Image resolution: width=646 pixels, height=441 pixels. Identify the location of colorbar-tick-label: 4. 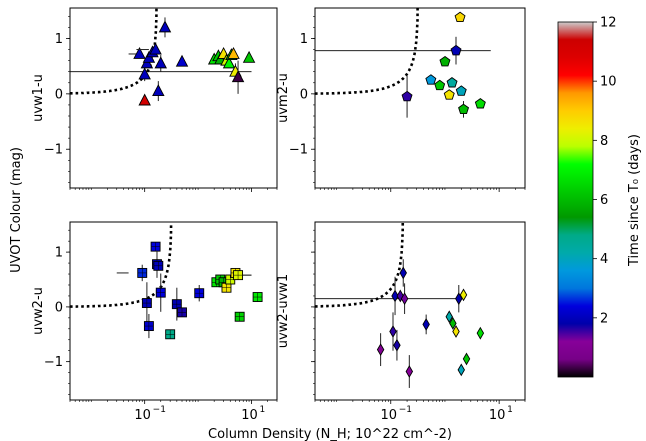
(604, 259).